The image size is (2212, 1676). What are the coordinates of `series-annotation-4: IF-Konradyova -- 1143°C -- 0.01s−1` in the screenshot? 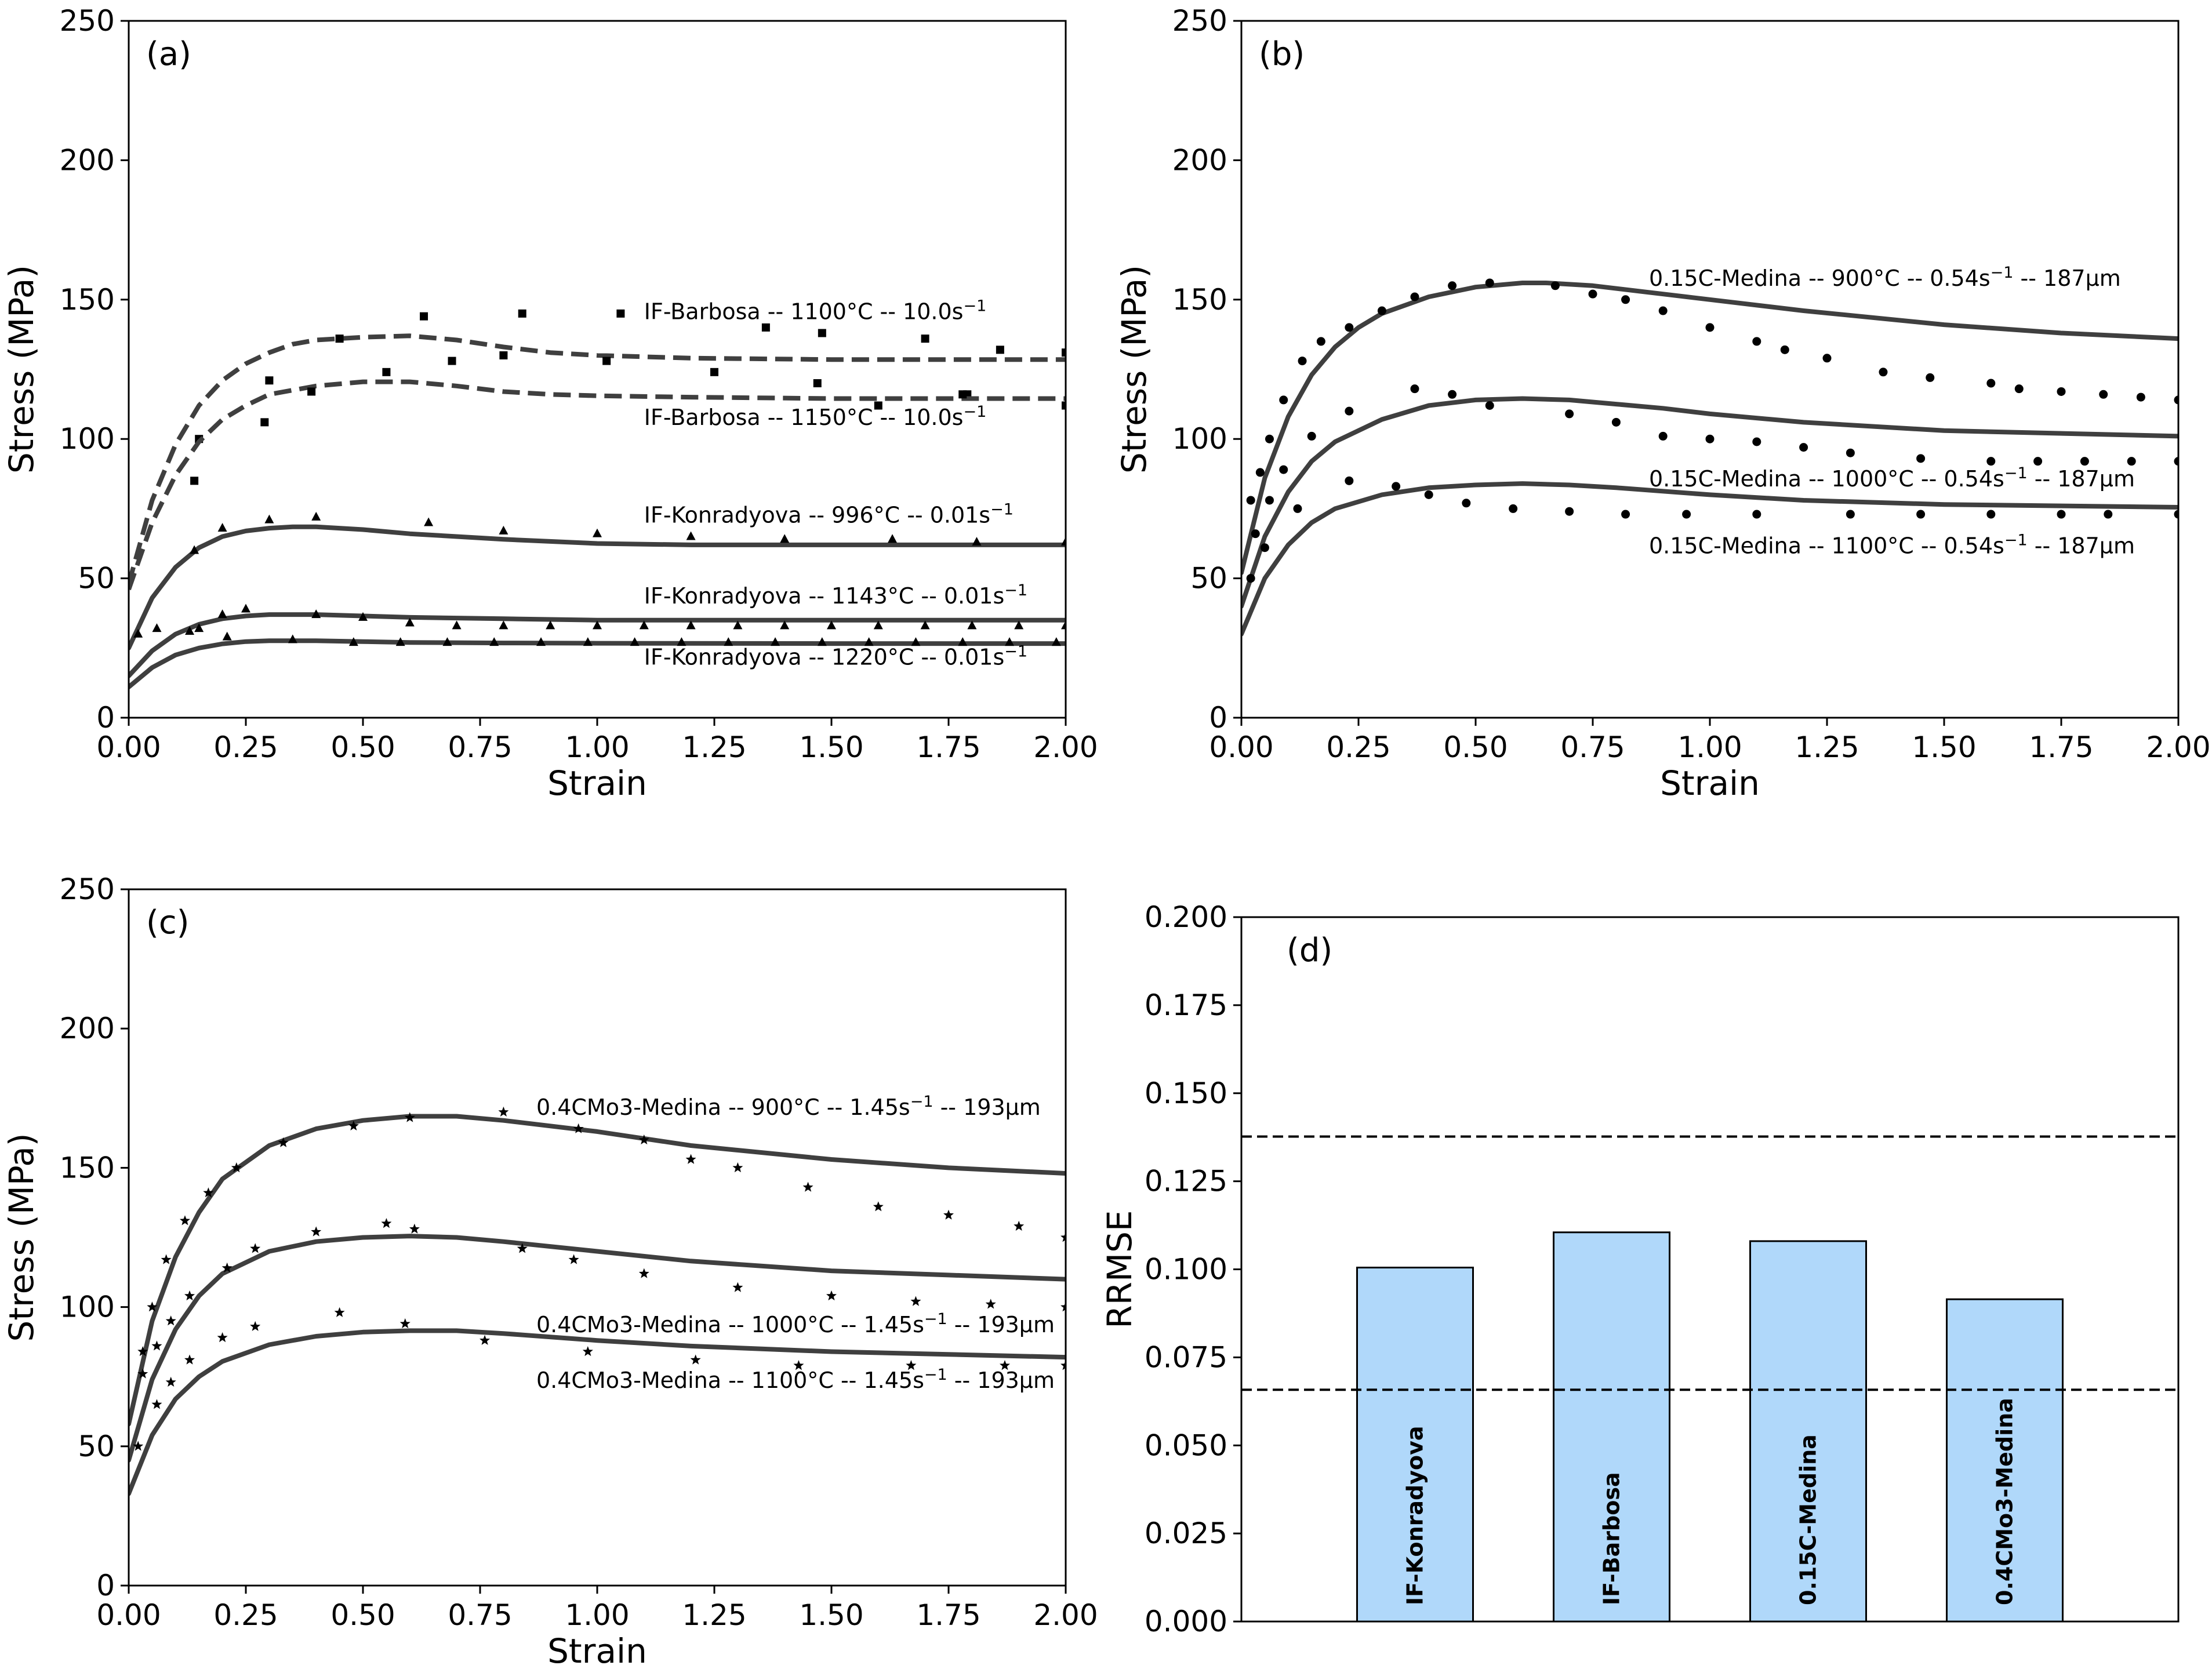 It's located at (836, 595).